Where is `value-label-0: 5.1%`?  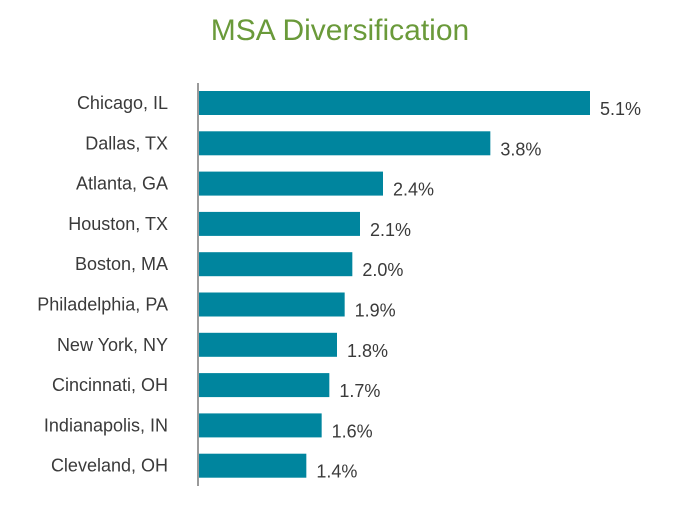 value-label-0: 5.1% is located at coordinates (620, 109).